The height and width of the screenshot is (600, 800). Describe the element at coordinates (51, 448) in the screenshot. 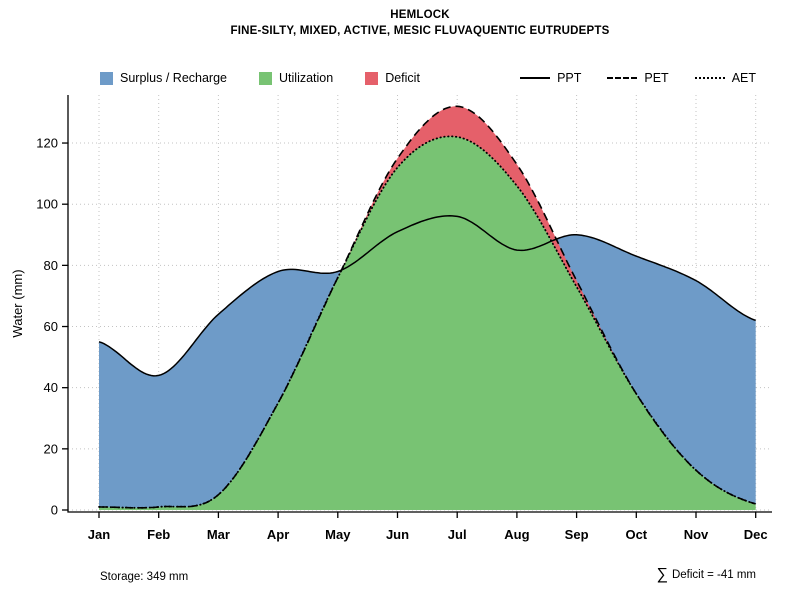

I see `svg-text: 20` at that location.